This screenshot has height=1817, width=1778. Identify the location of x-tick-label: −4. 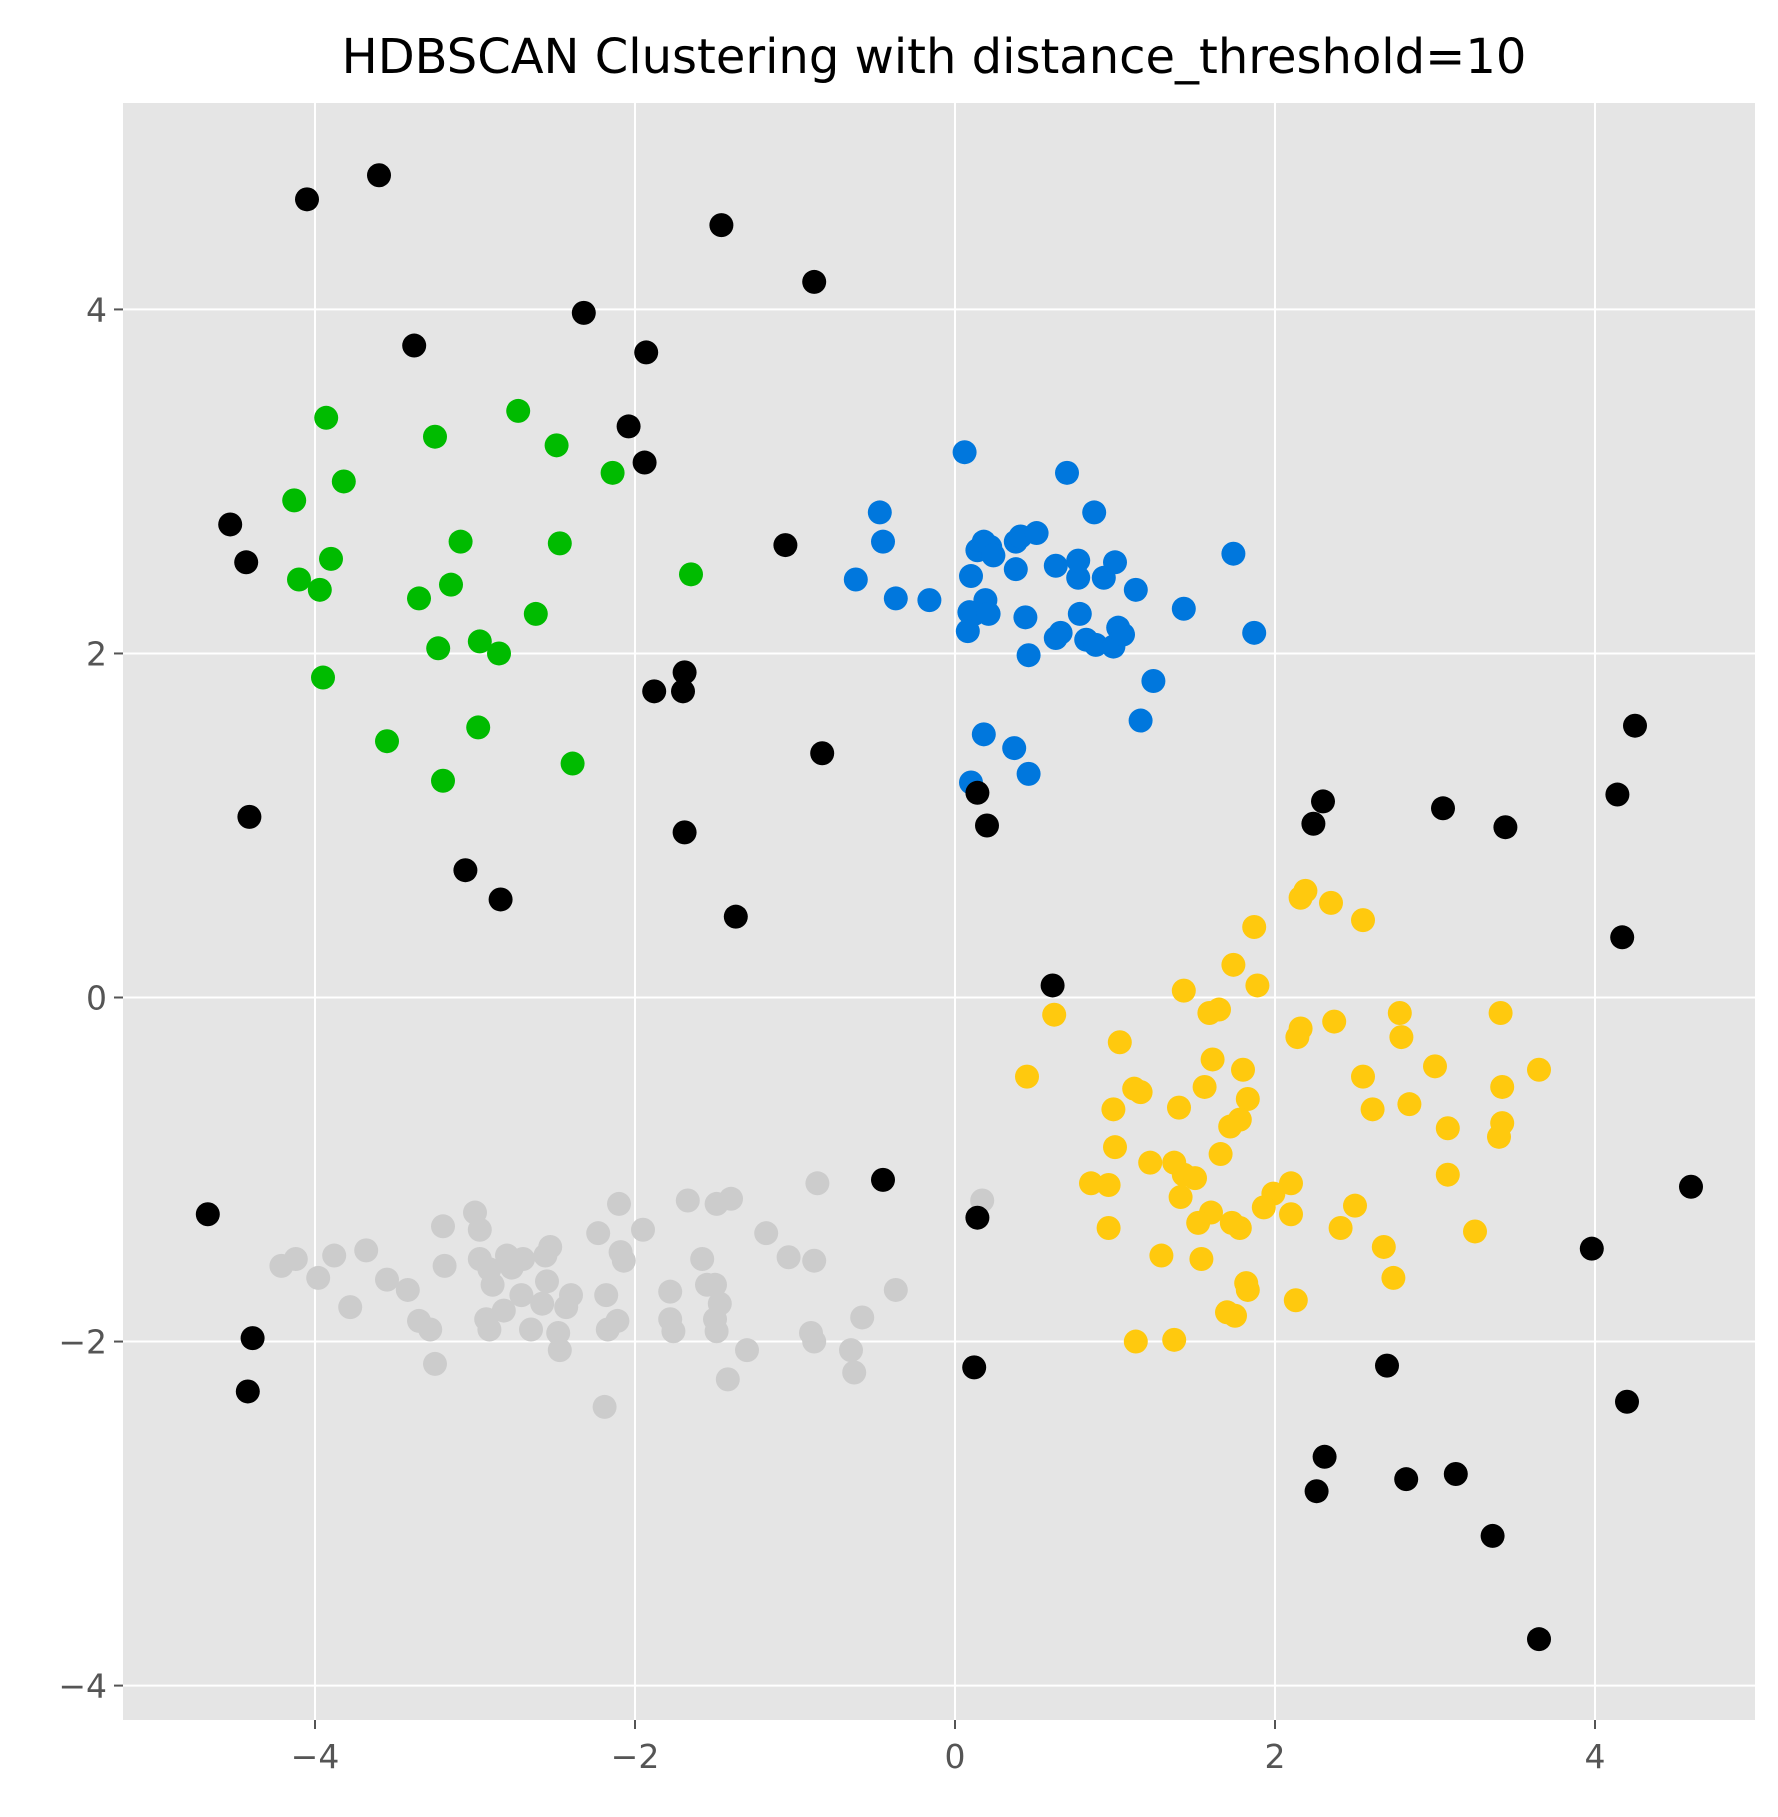
(315, 1756).